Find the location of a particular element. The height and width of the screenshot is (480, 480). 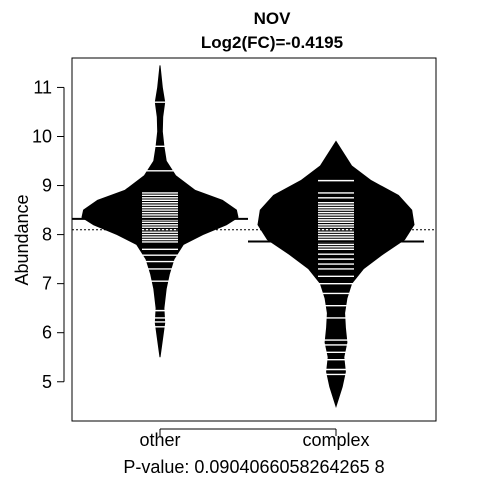

x-axis: other complex is located at coordinates (254, 439).